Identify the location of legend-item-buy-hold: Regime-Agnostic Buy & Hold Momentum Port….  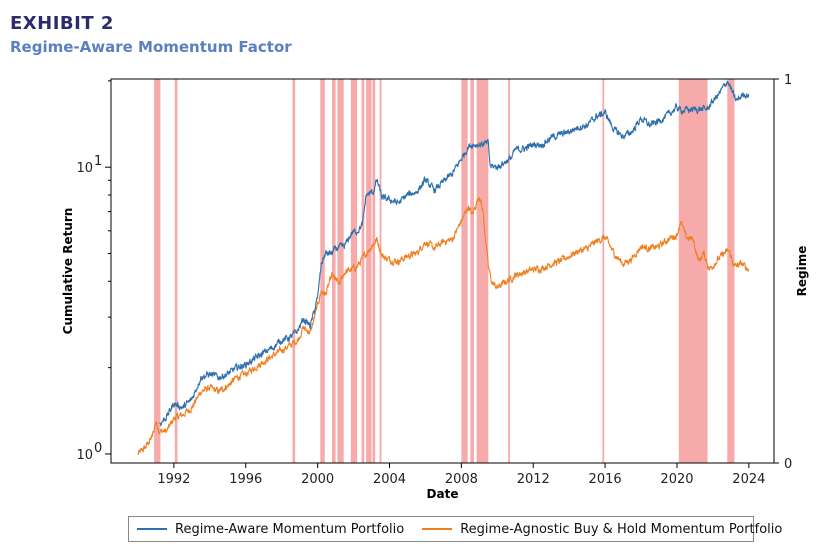
(602, 529).